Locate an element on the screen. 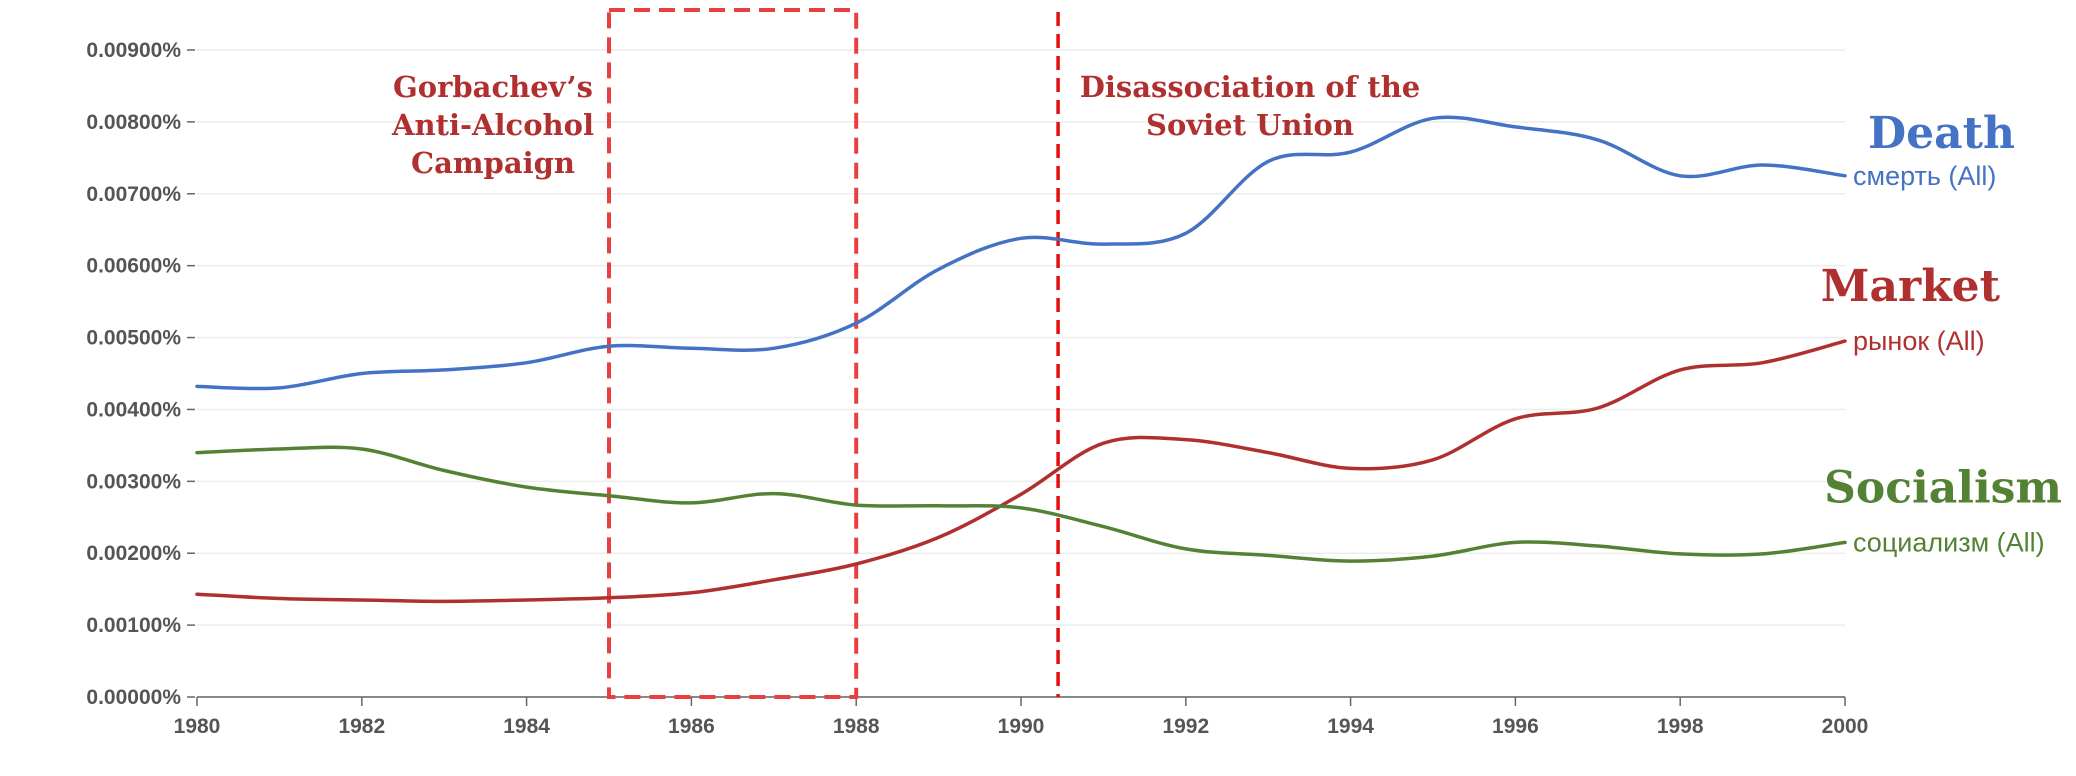 The height and width of the screenshot is (776, 2076). event-label-line: Campaign is located at coordinates (493, 163).